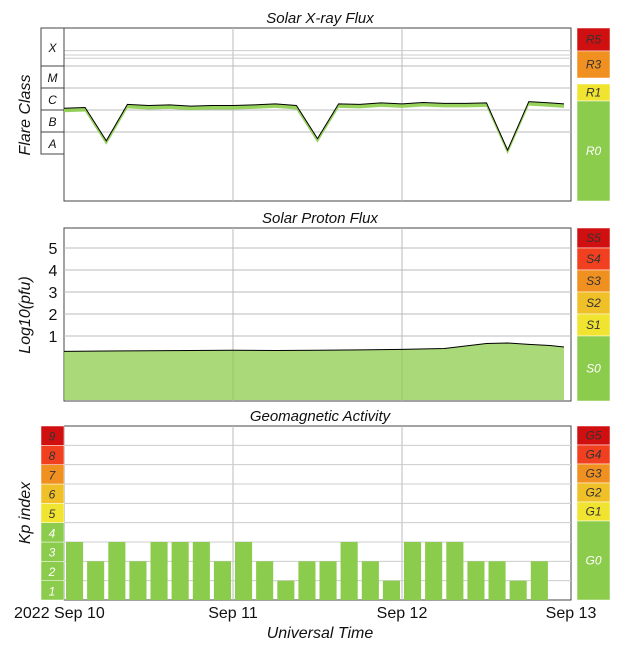  Describe the element at coordinates (593, 325) in the screenshot. I see `scale-label-S1: S1` at that location.